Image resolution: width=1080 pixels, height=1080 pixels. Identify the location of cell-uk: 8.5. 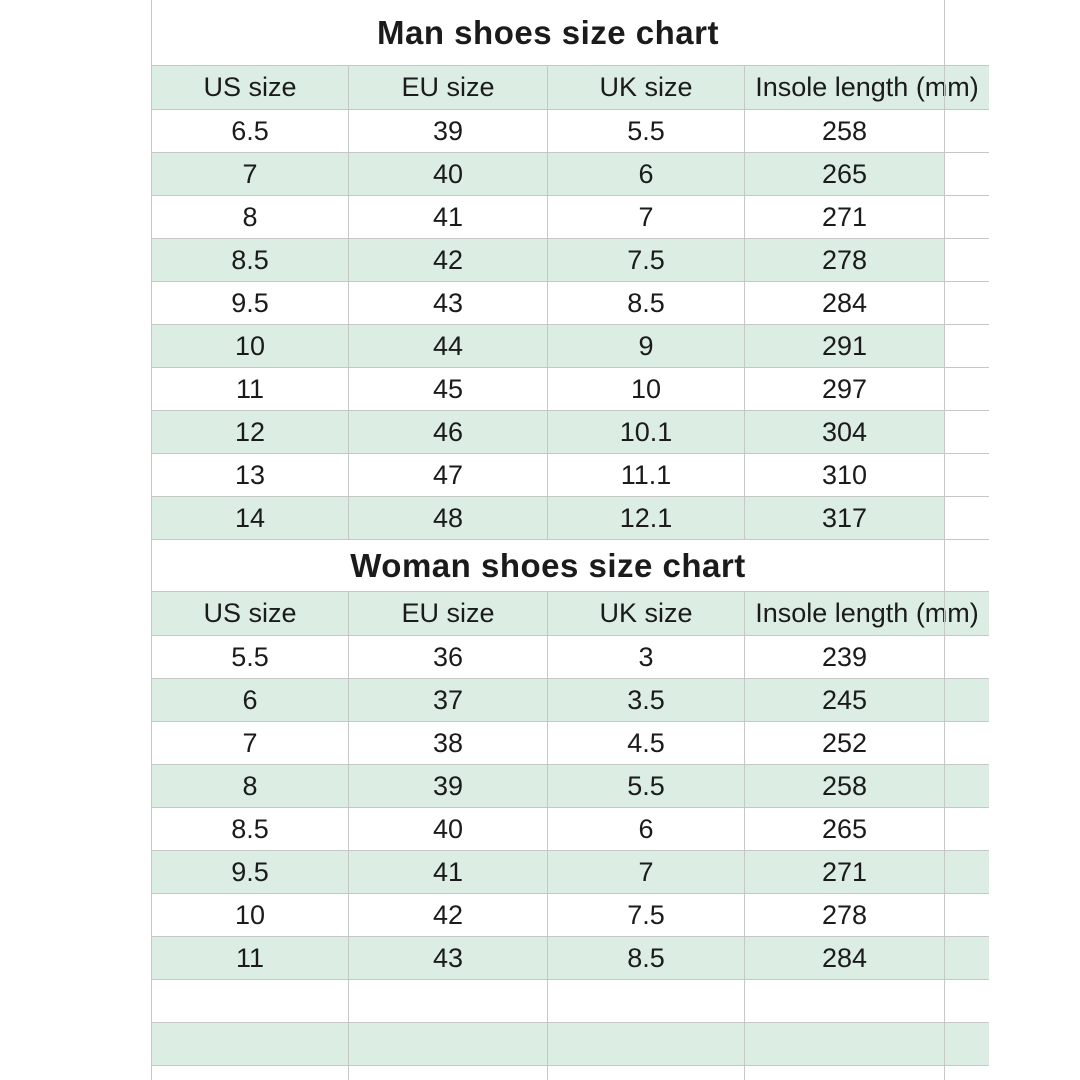
(646, 303).